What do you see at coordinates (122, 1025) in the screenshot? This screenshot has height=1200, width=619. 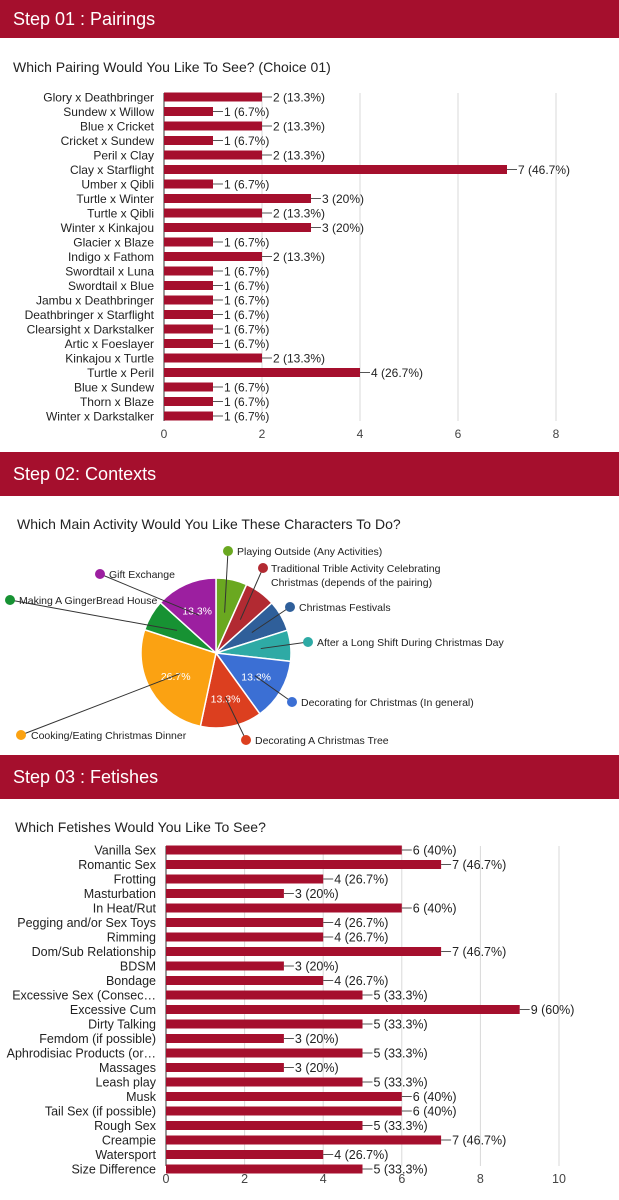 I see `category-label: Dirty Talking` at bounding box center [122, 1025].